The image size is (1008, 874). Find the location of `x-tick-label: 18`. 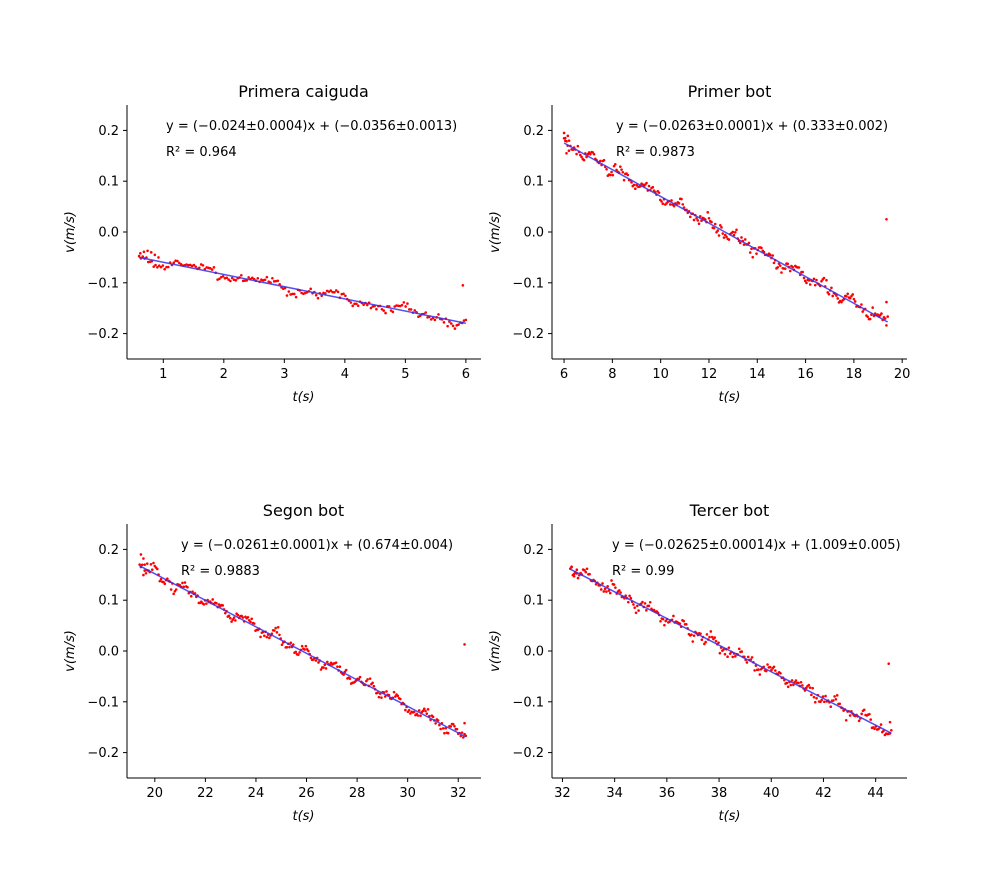

x-tick-label: 18 is located at coordinates (854, 374).